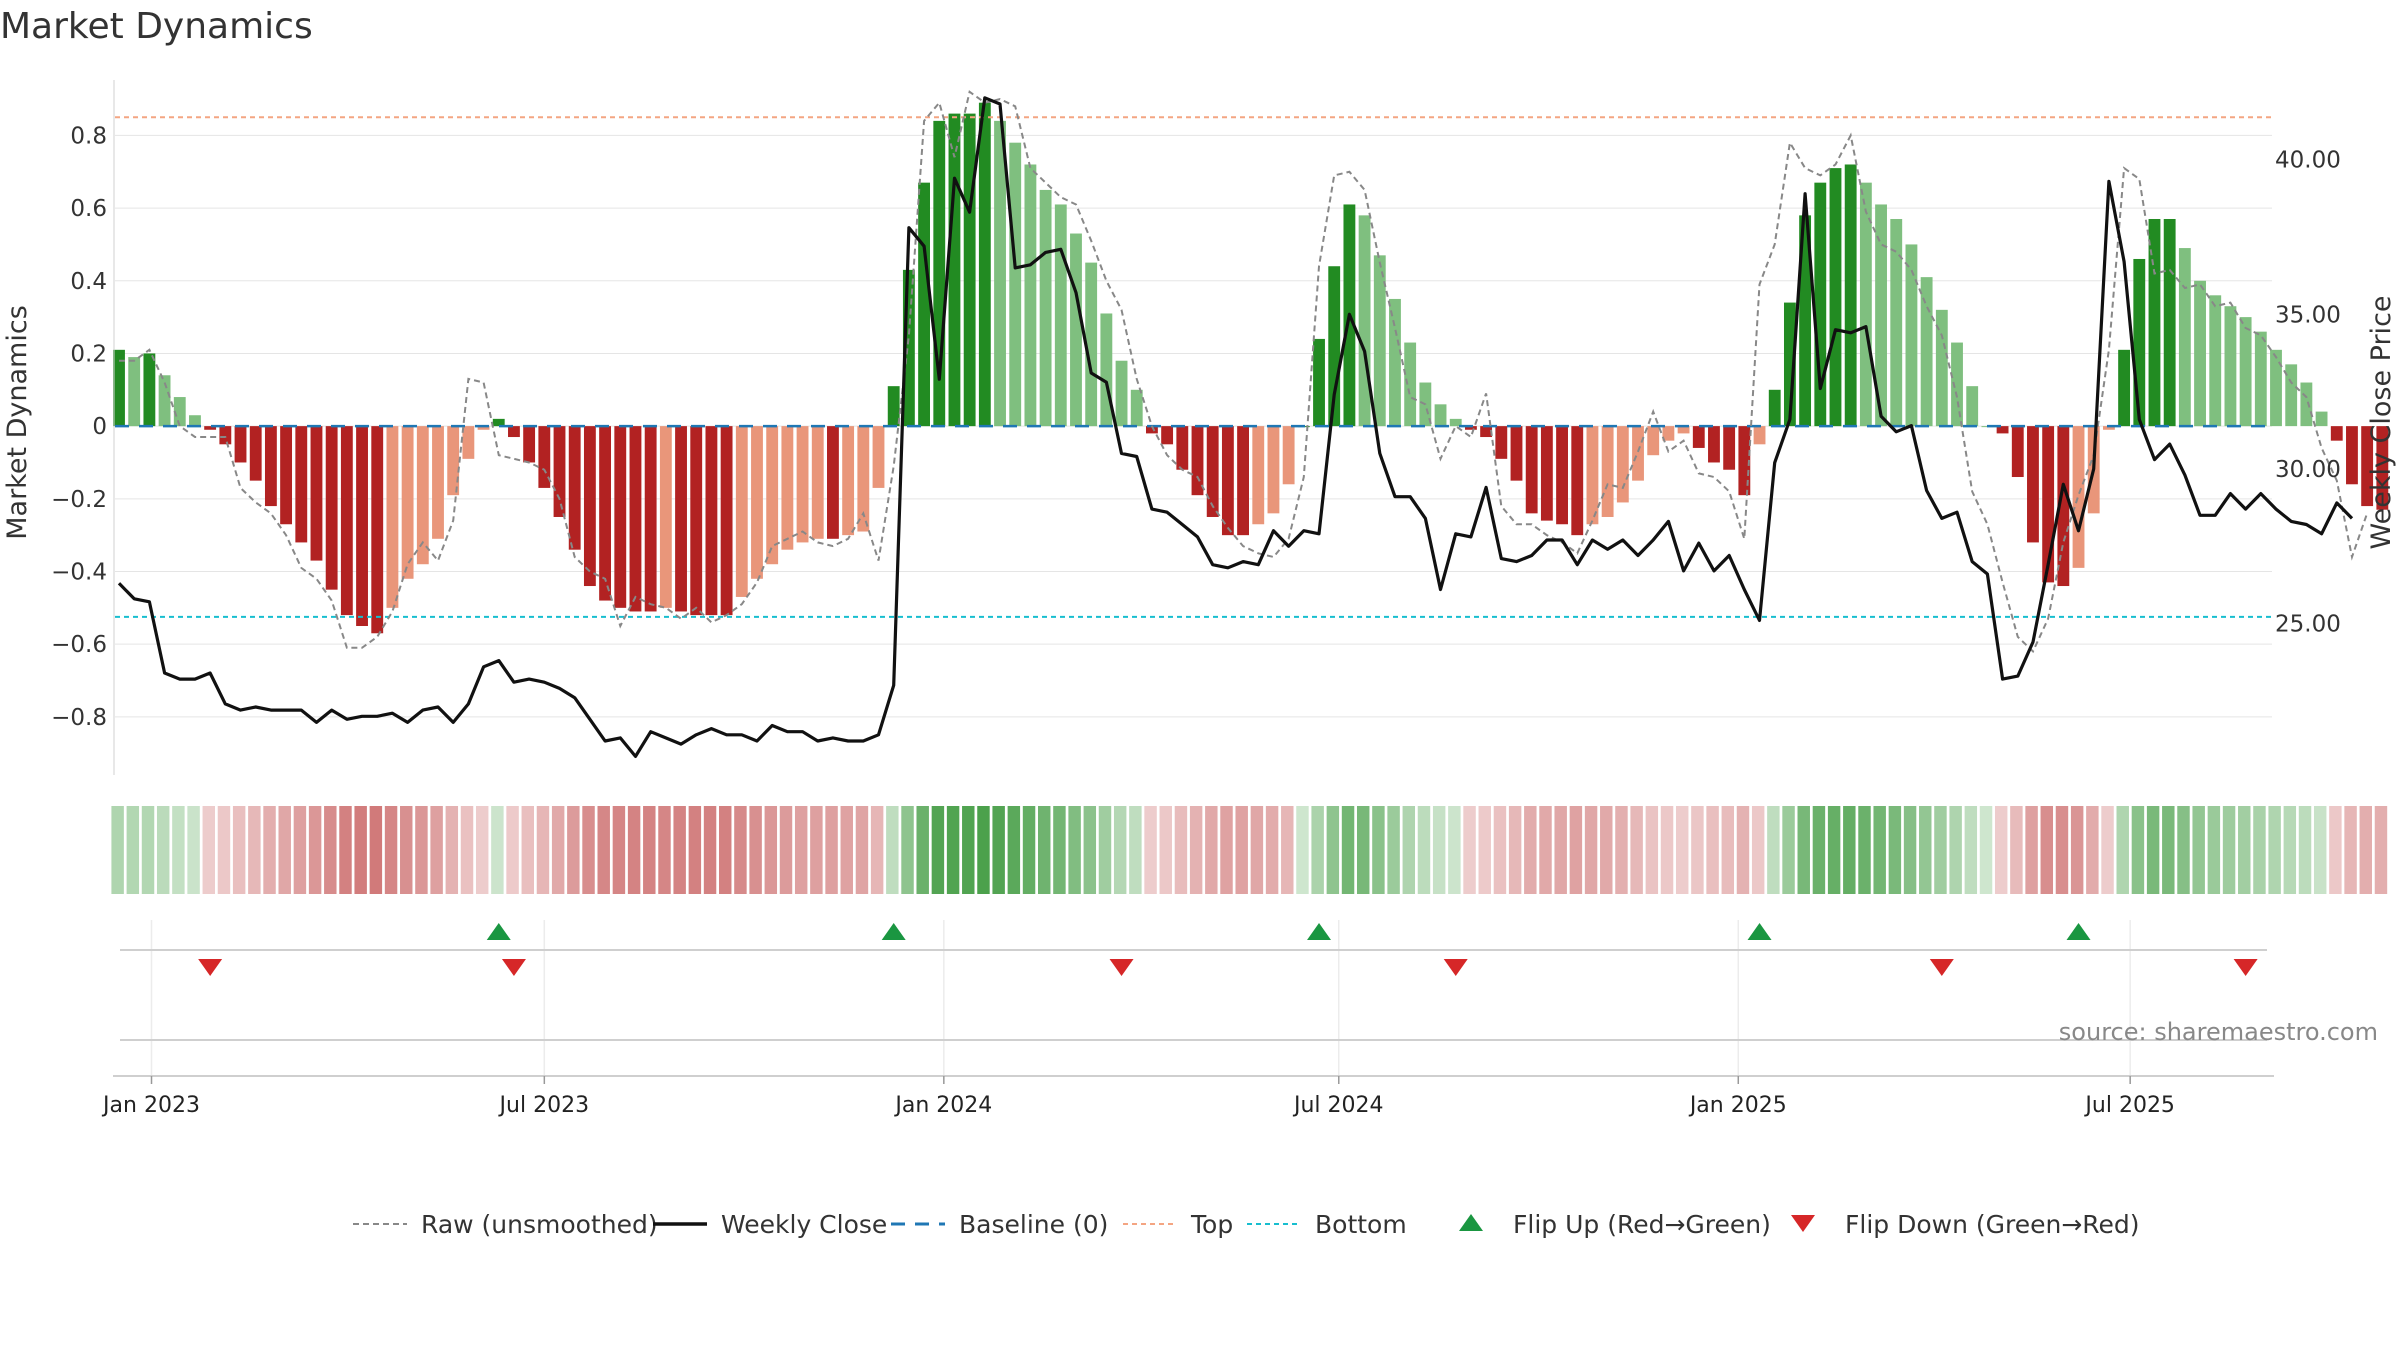 This screenshot has height=1350, width=2400. Describe the element at coordinates (1737, 1105) in the screenshot. I see `x-tick-label: Jan 2025` at that location.